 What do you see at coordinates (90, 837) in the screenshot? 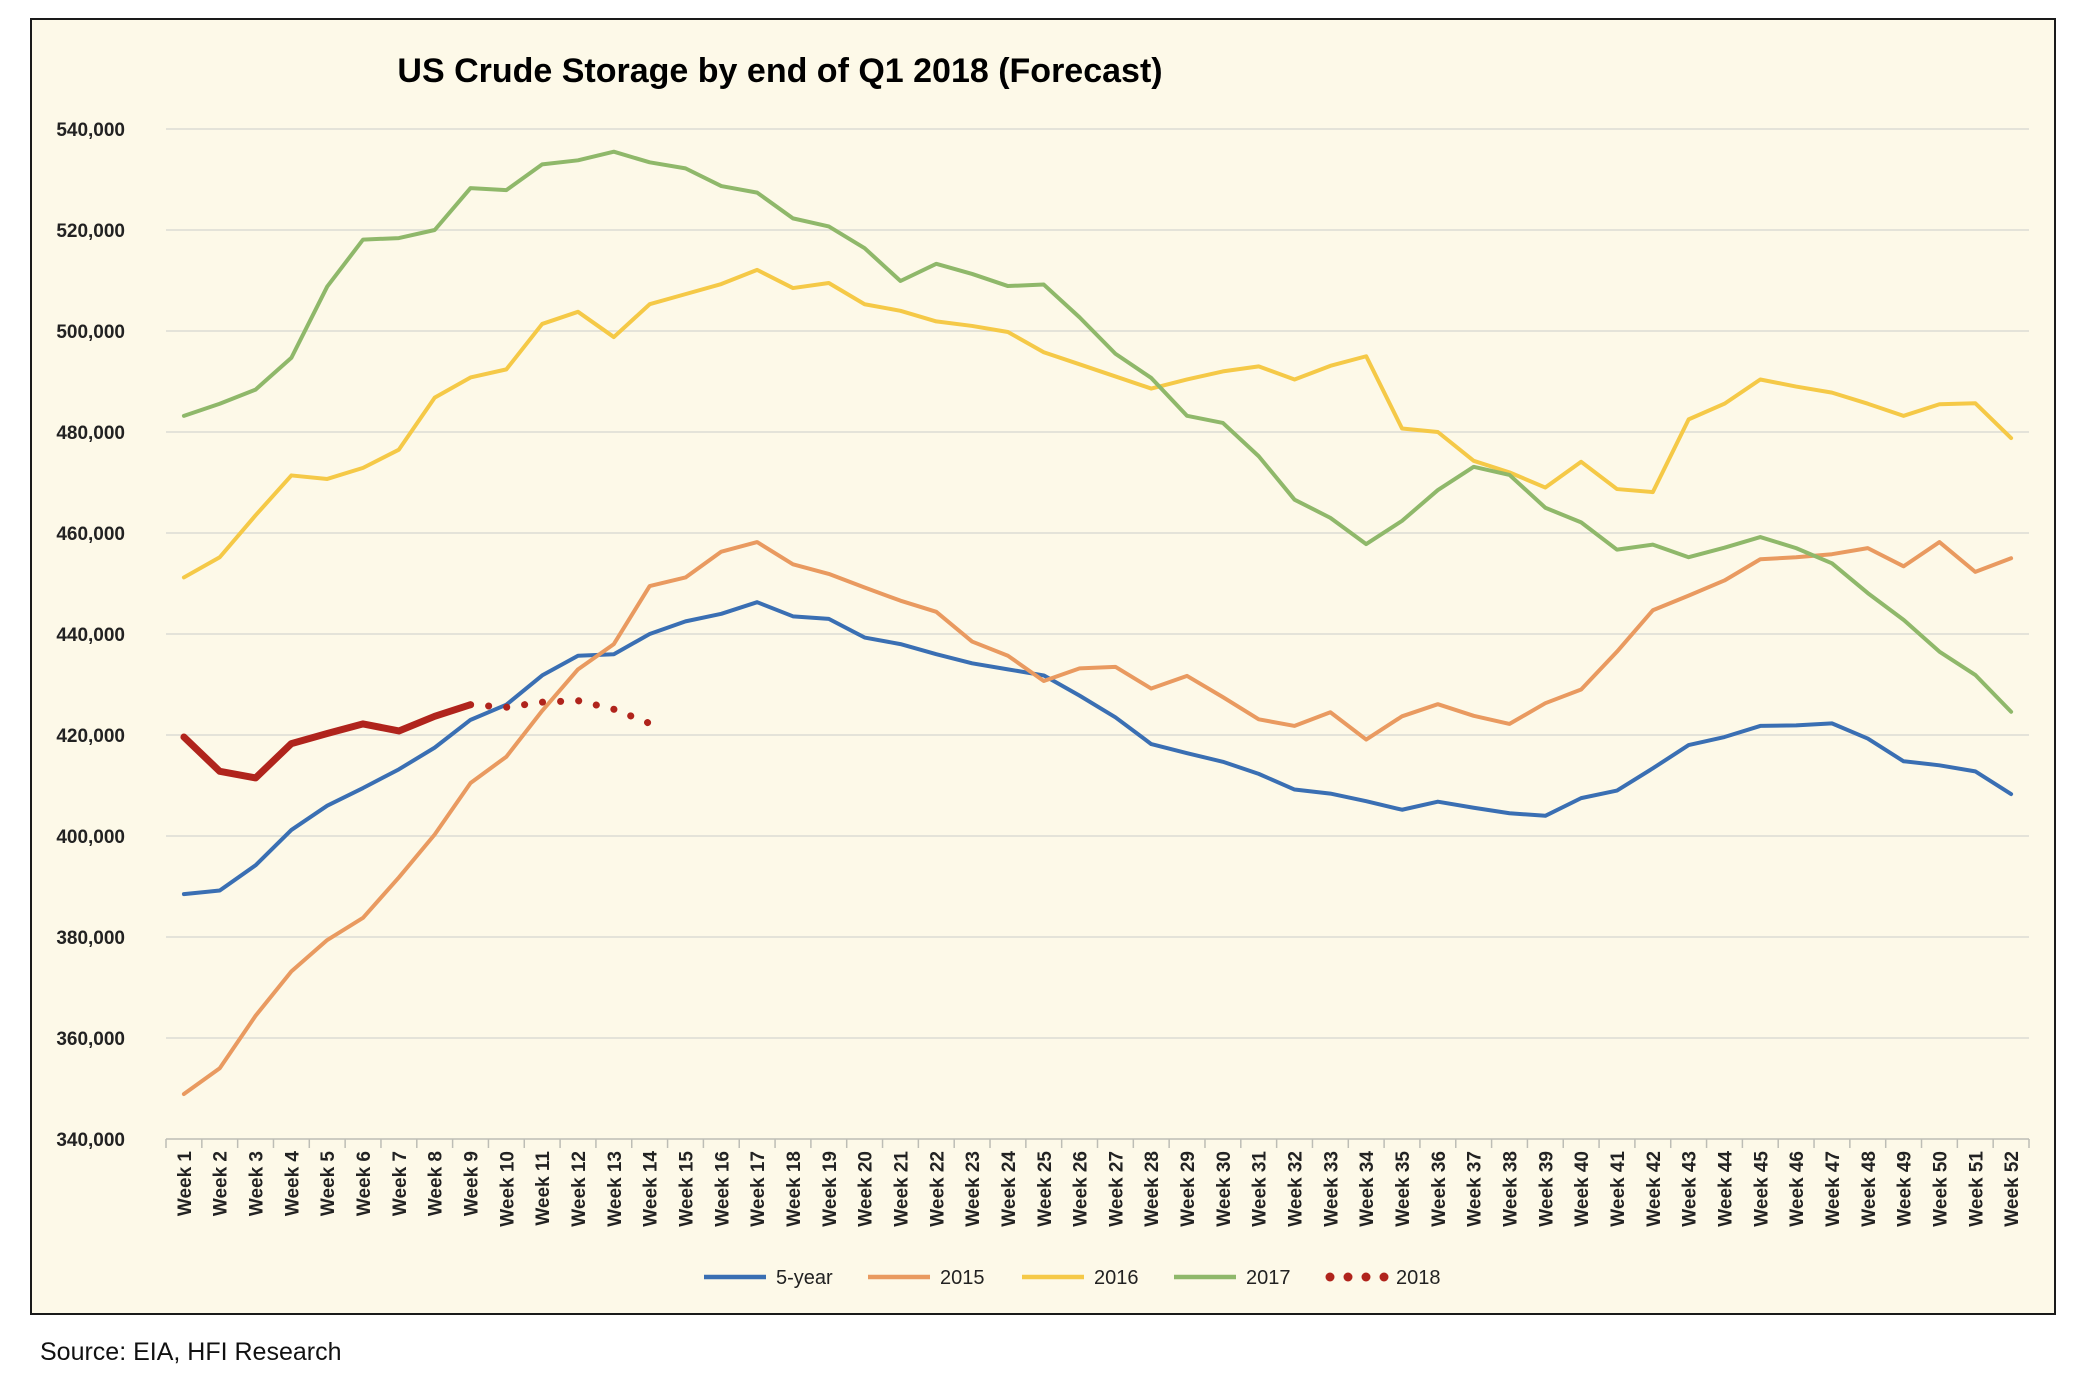
I see `y-tick-label: 400,000` at bounding box center [90, 837].